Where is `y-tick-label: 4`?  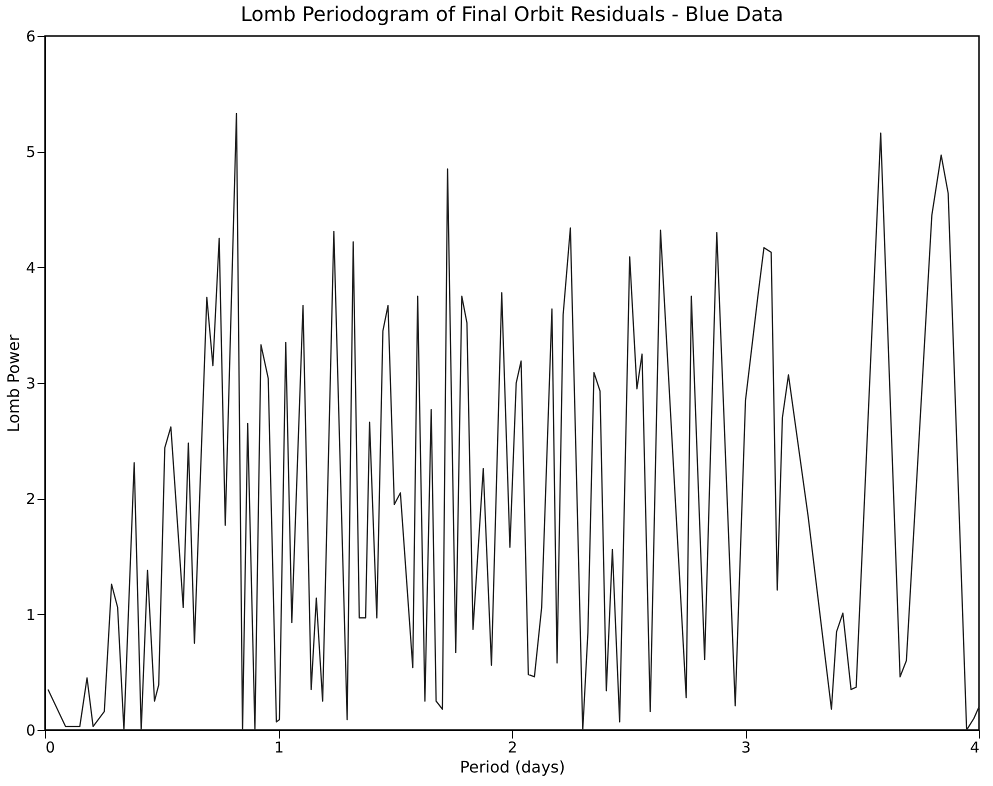 y-tick-label: 4 is located at coordinates (31, 267).